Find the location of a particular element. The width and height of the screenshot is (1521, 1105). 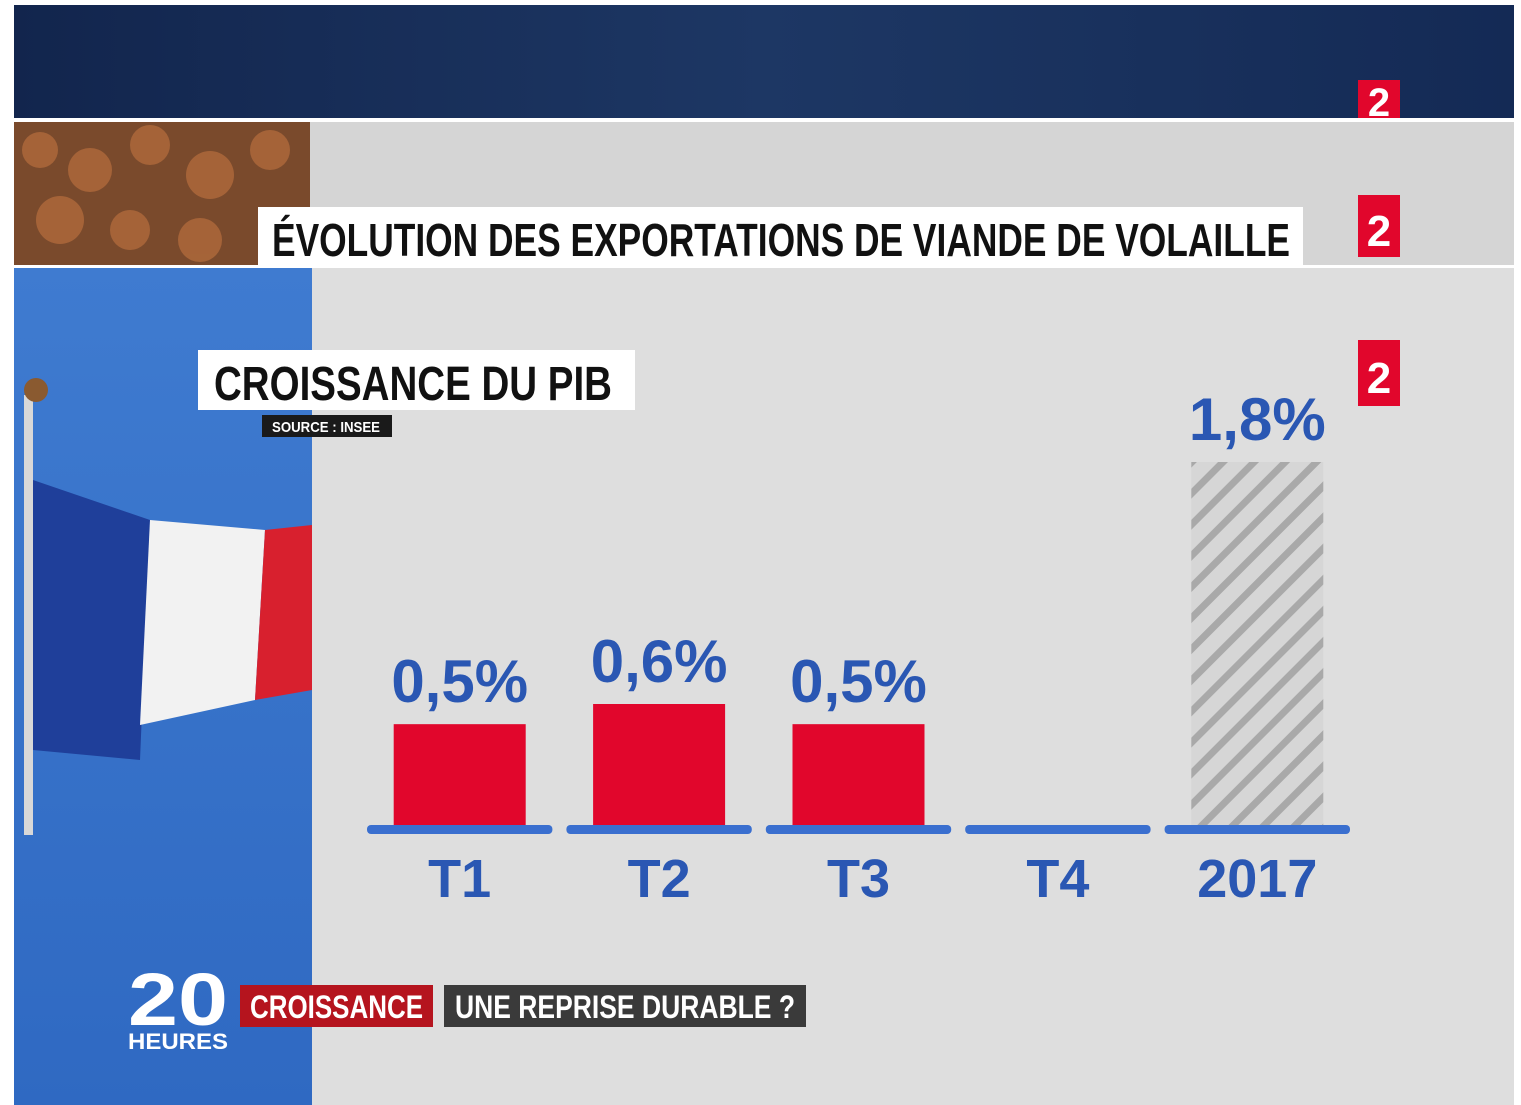

headline: UNE REPRISE DURABLE ? is located at coordinates (625, 1007).